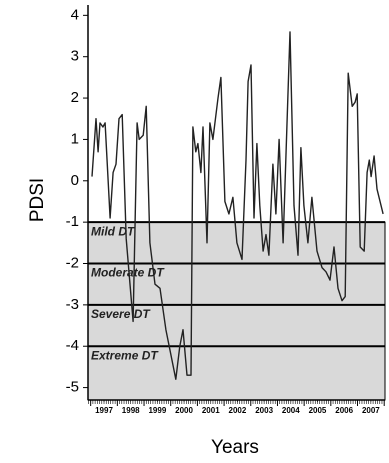 This screenshot has height=463, width=389. I want to click on x-tick-label: 2005, so click(318, 410).